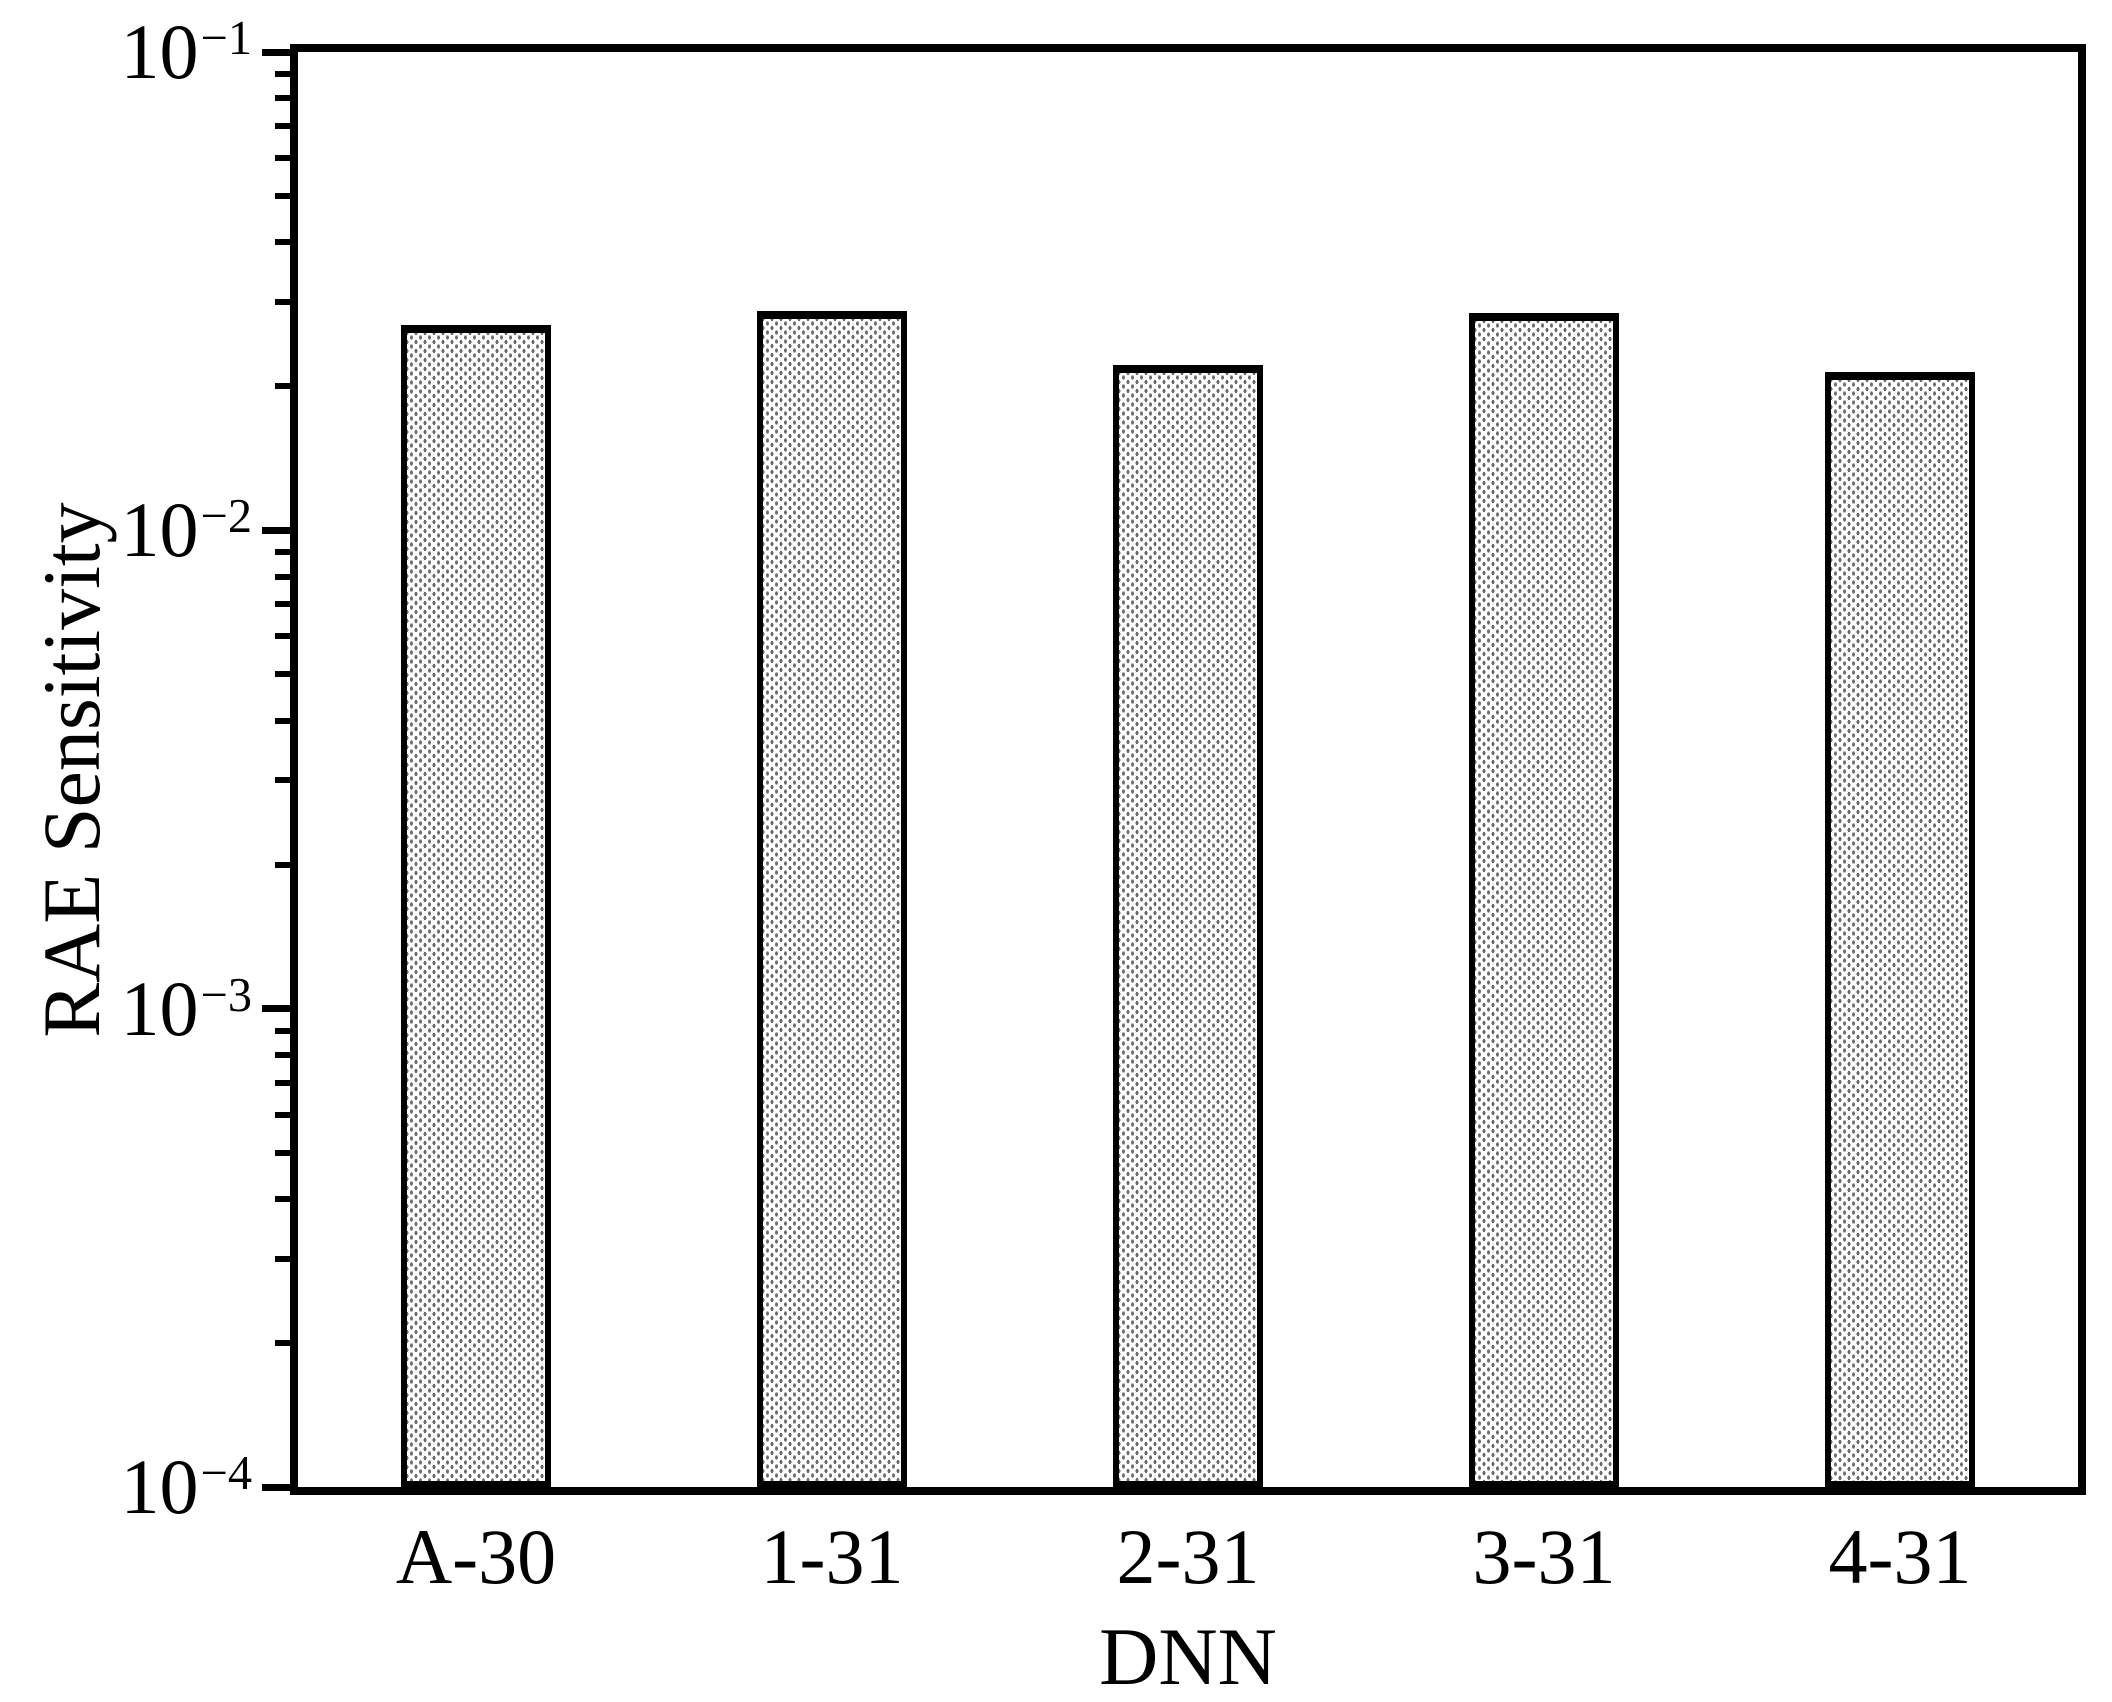  I want to click on y-tick-label: 10⁻³, so click(186, 1008).